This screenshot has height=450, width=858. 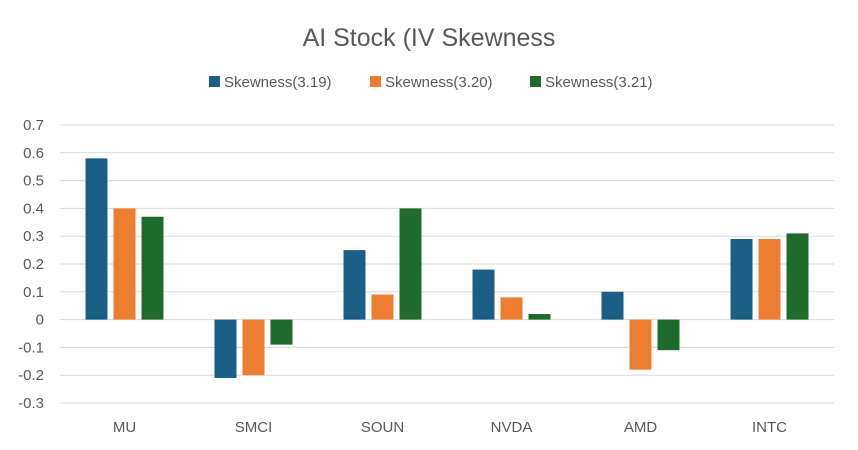 I want to click on y-tick-label: 0.2, so click(x=33, y=264).